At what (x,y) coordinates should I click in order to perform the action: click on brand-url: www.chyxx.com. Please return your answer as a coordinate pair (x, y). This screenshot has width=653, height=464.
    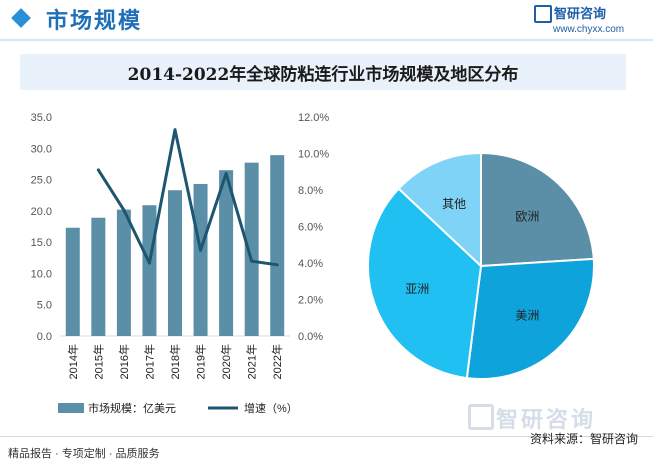
    Looking at the image, I should click on (589, 29).